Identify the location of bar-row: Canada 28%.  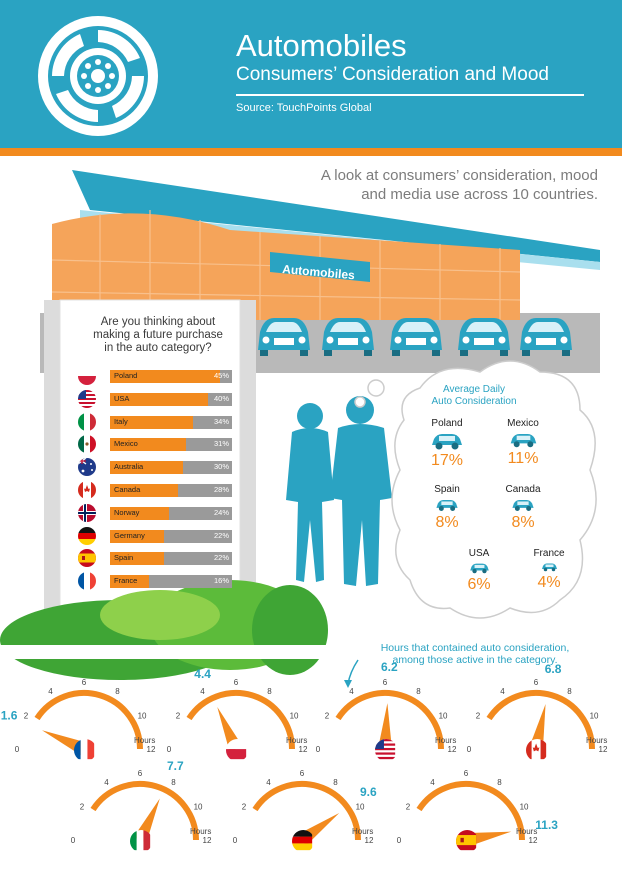
(158, 490).